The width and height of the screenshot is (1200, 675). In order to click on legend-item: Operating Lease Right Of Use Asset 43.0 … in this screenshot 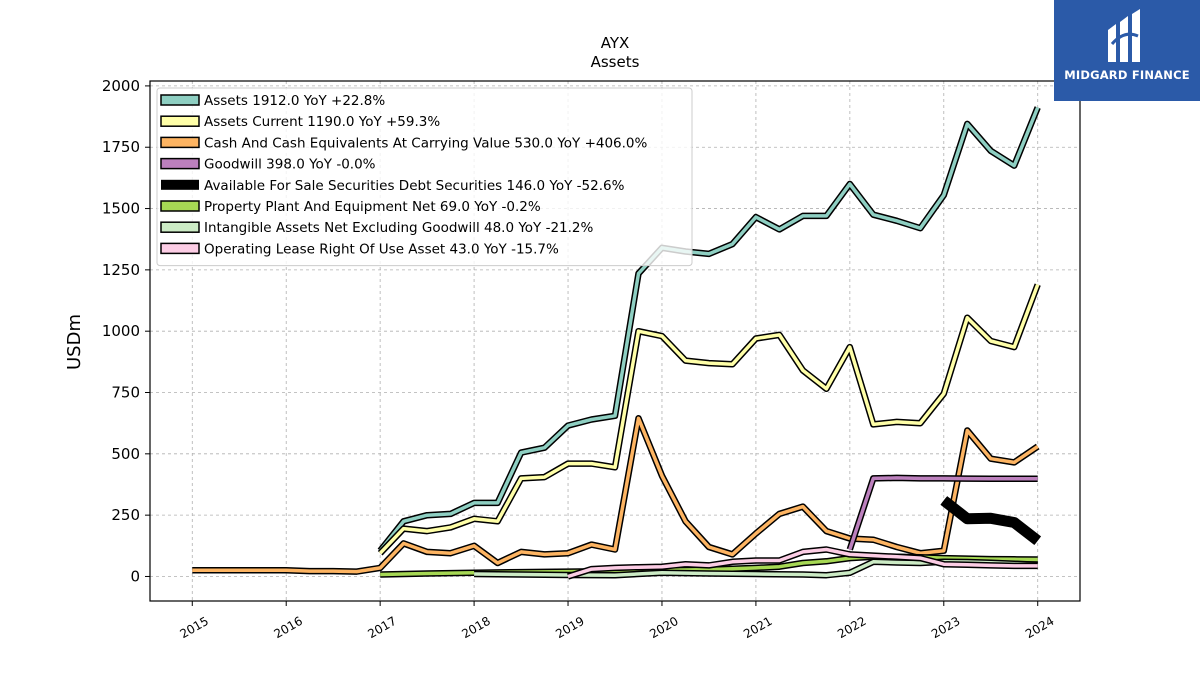, I will do `click(359, 249)`.